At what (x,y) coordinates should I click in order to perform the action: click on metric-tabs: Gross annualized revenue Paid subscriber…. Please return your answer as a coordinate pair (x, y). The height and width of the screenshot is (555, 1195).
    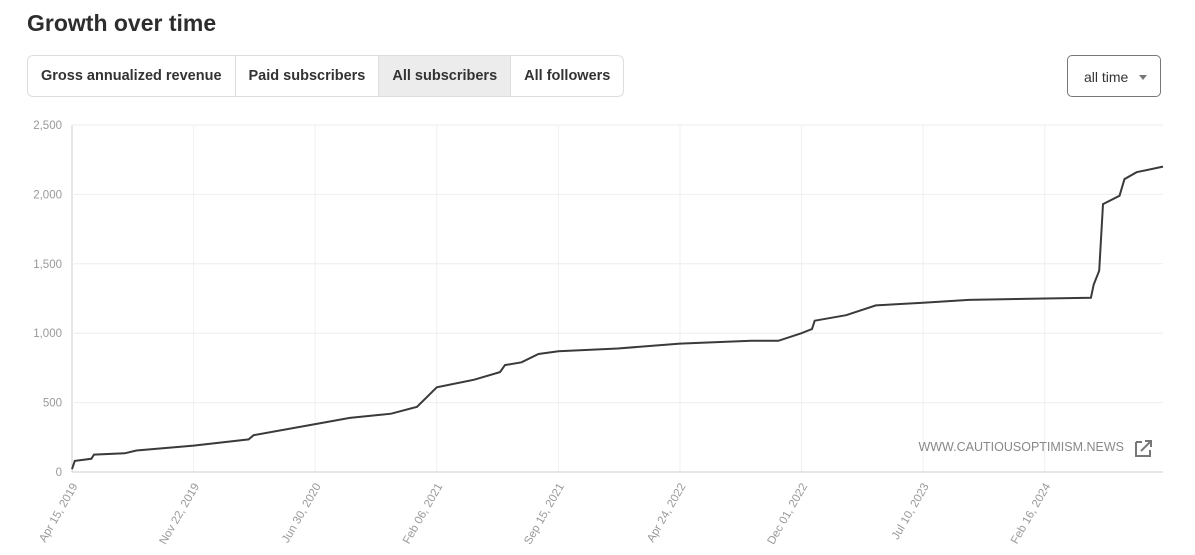
    Looking at the image, I should click on (326, 76).